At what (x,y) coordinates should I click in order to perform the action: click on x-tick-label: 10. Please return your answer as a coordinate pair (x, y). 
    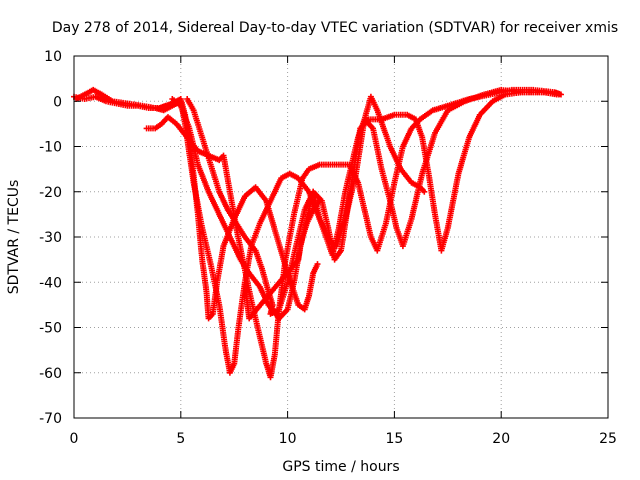
    Looking at the image, I should click on (288, 439).